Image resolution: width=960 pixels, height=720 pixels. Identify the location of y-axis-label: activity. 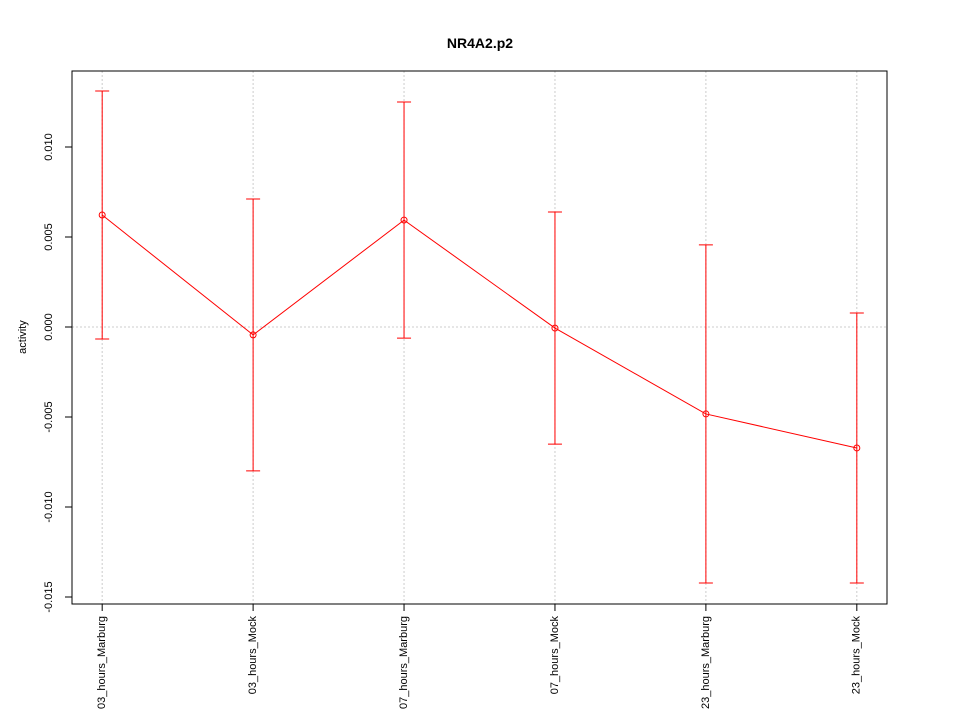
(23, 337).